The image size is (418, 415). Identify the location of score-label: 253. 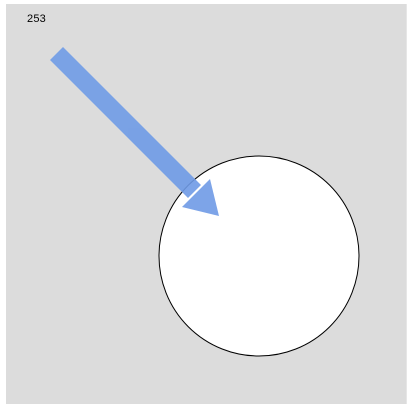
(36, 19).